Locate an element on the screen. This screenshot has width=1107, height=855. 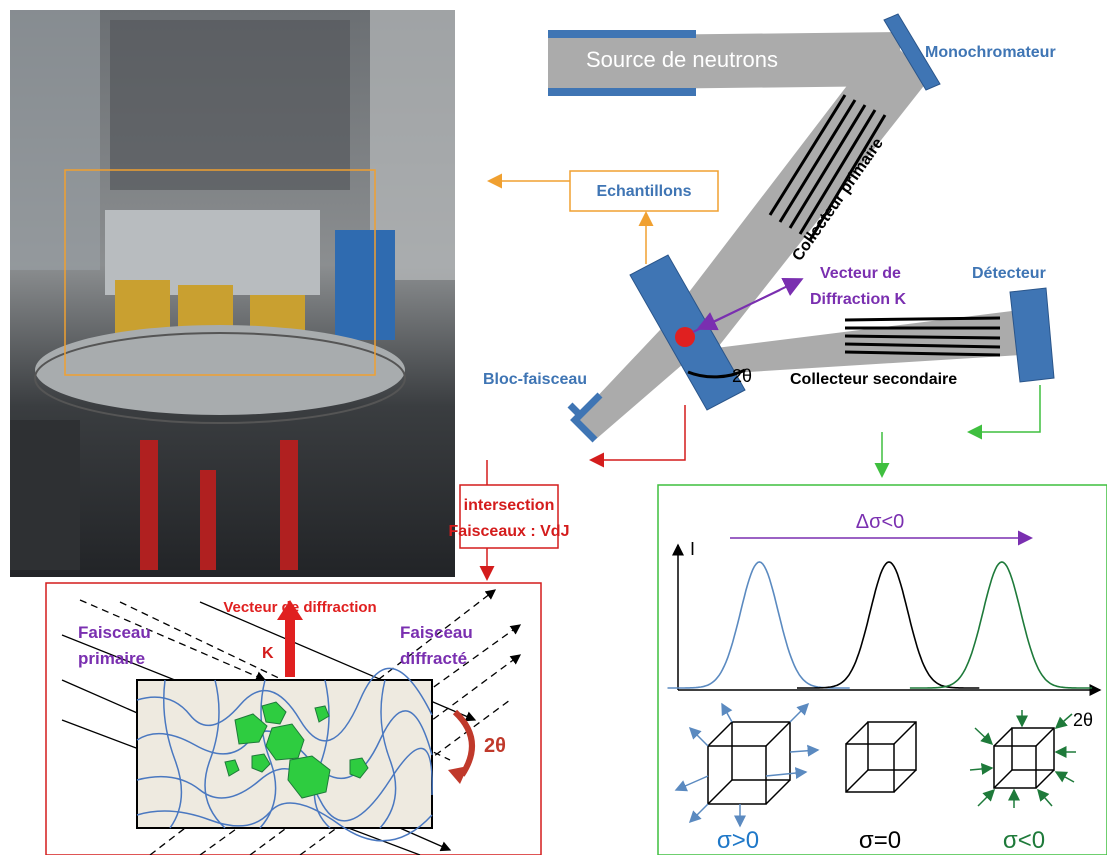
cube-compression is located at coordinates (1024, 758).